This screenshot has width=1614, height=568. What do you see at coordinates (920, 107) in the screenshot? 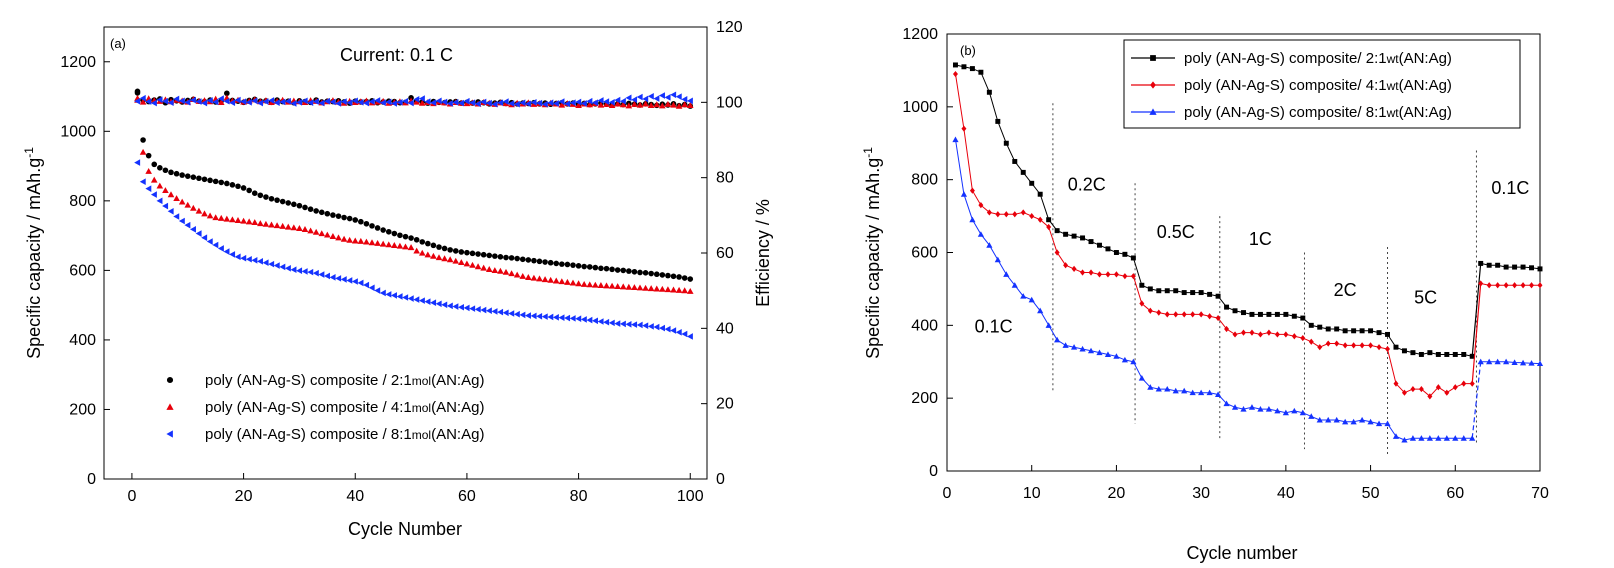
I see `y-tick-label: 1000` at bounding box center [920, 107].